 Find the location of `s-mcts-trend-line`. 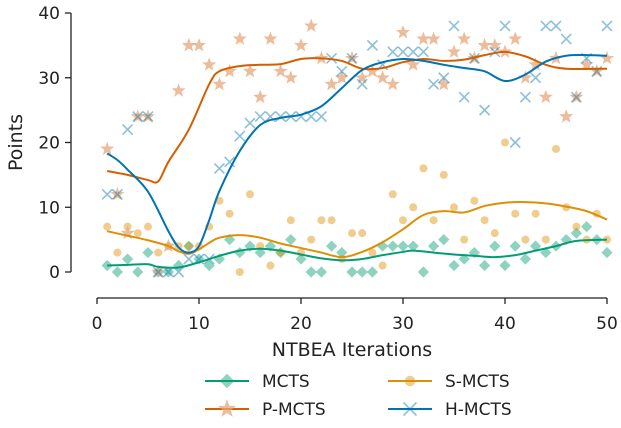

s-mcts-trend-line is located at coordinates (357, 230).